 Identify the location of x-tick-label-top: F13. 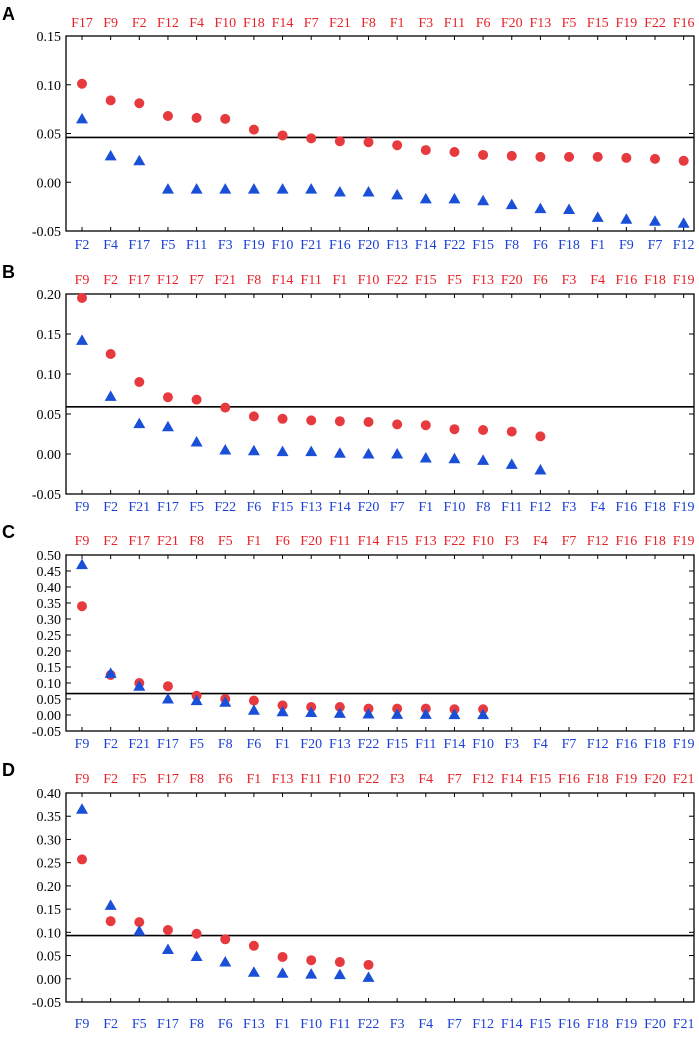
(283, 779).